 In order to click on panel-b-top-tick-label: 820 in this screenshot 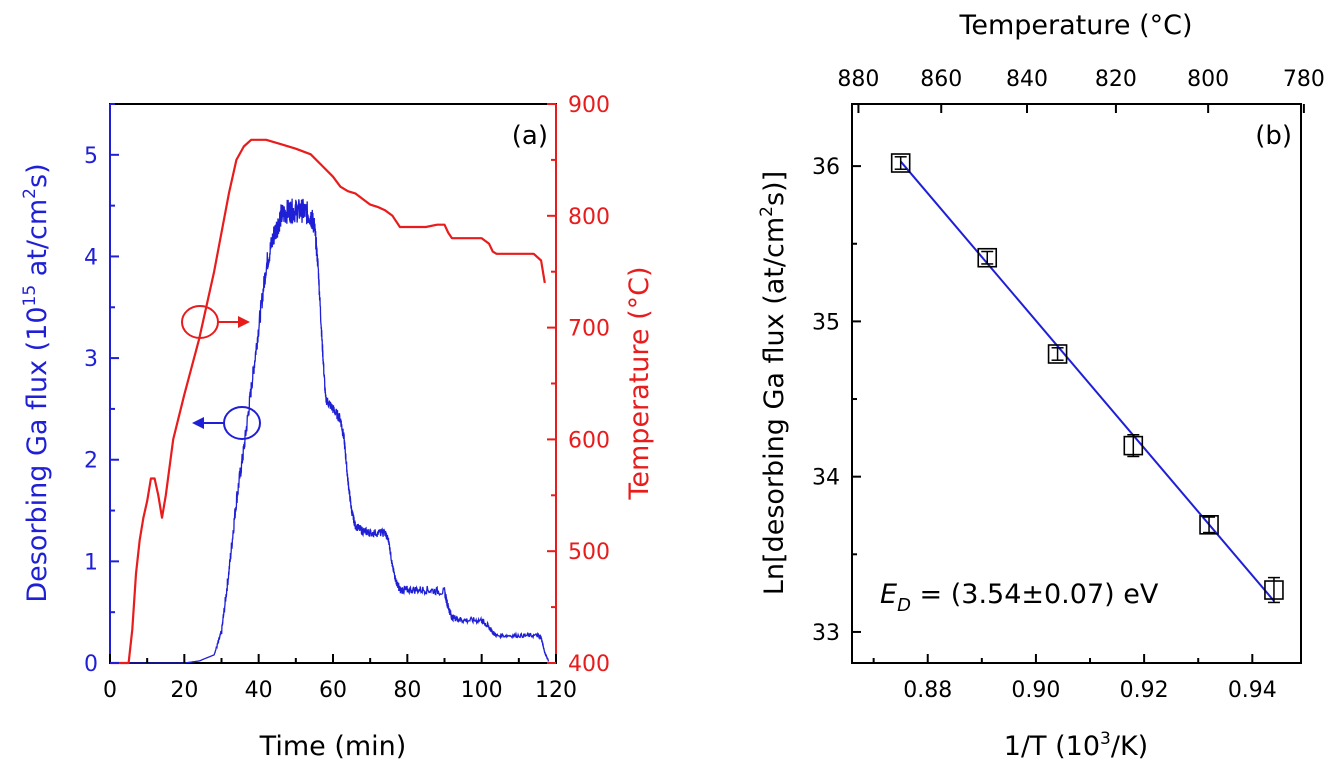, I will do `click(1116, 79)`.